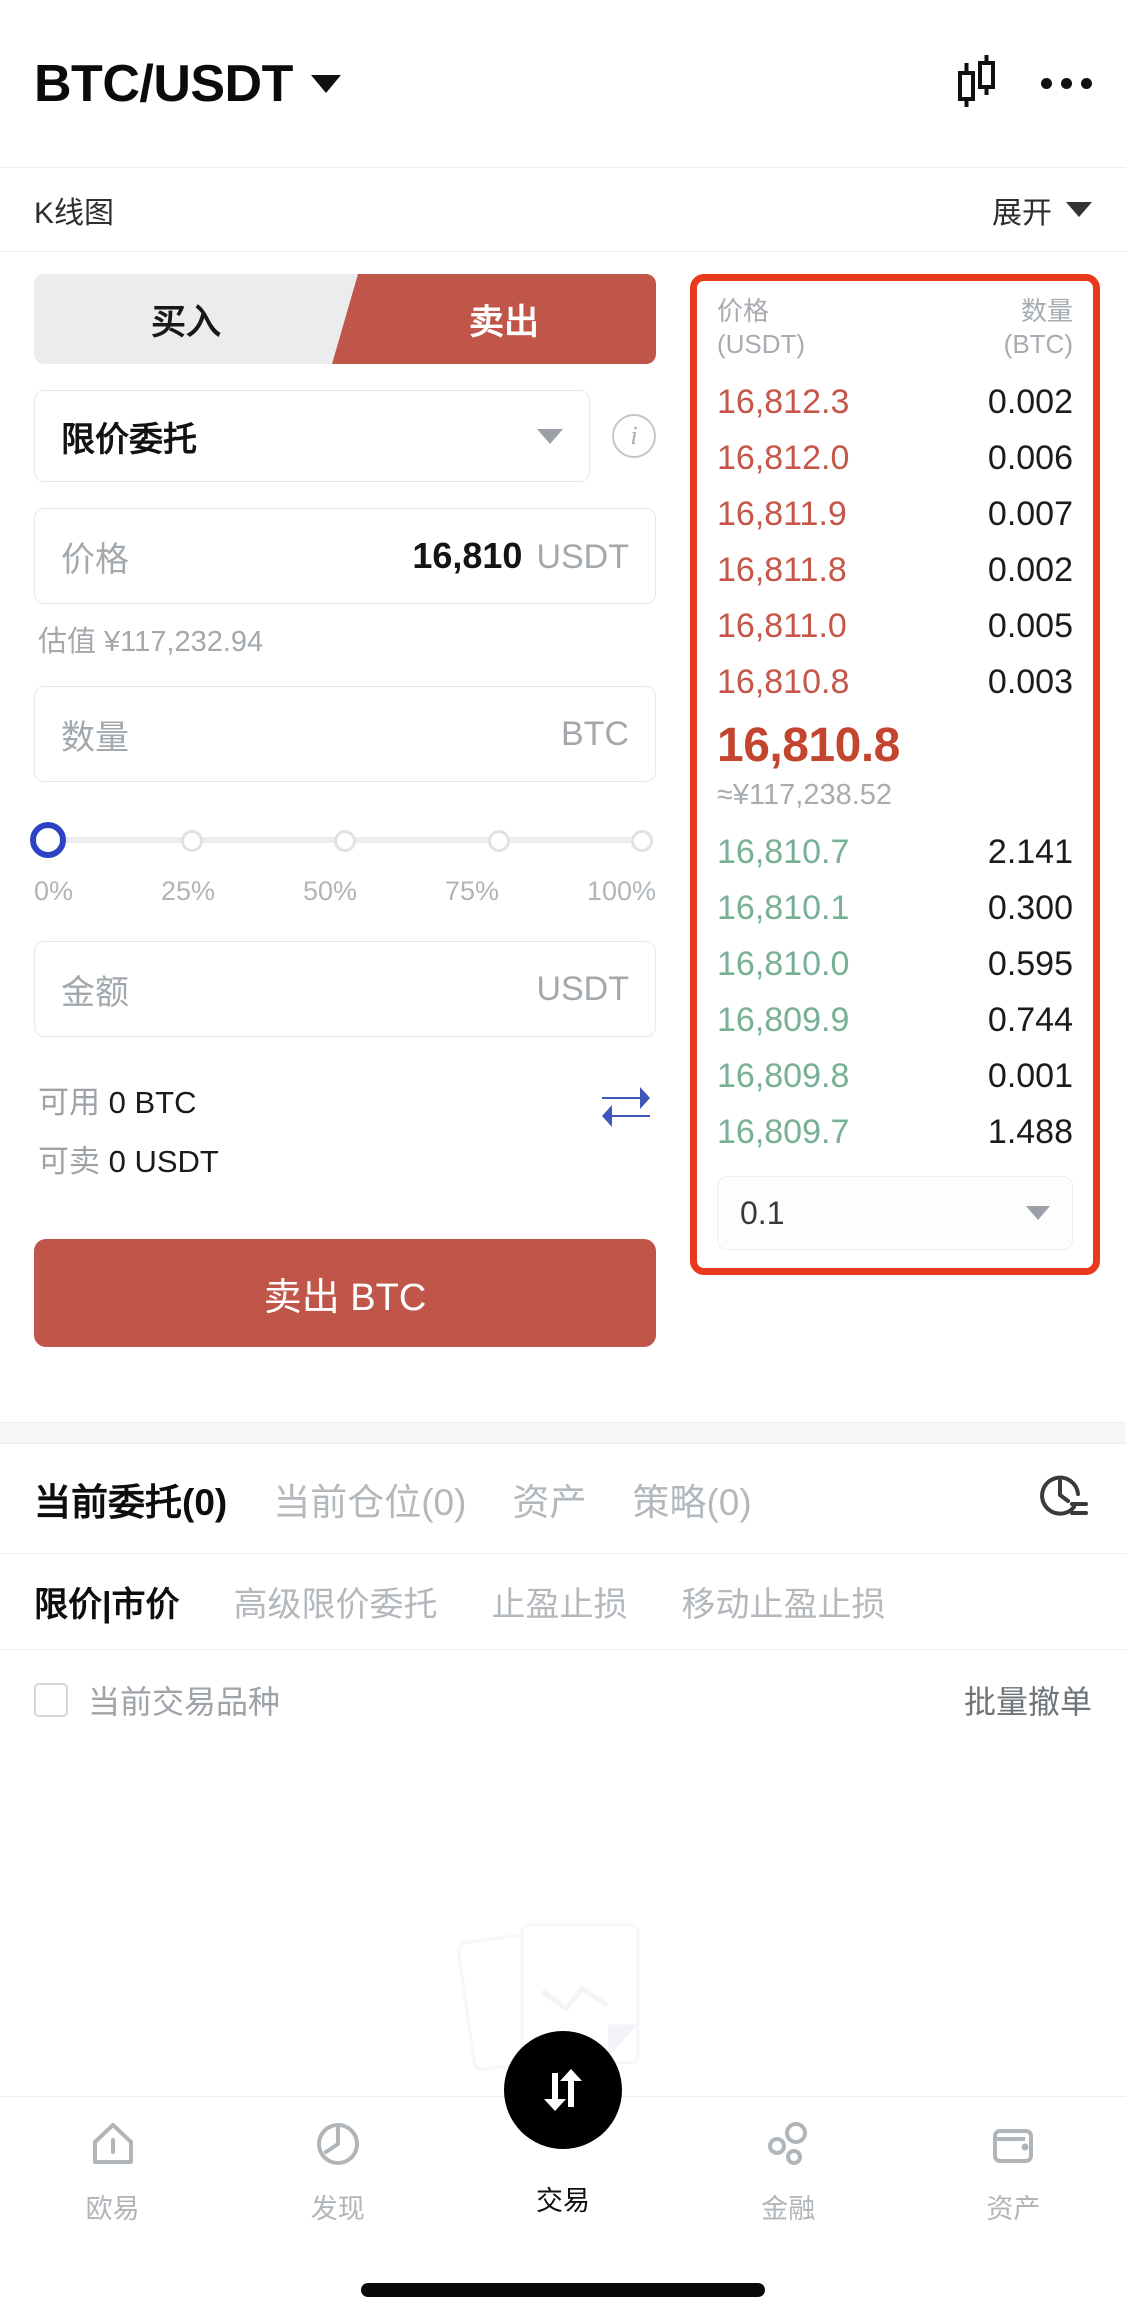 This screenshot has width=1126, height=2321. I want to click on nav-item-trade: 交易, so click(562, 2124).